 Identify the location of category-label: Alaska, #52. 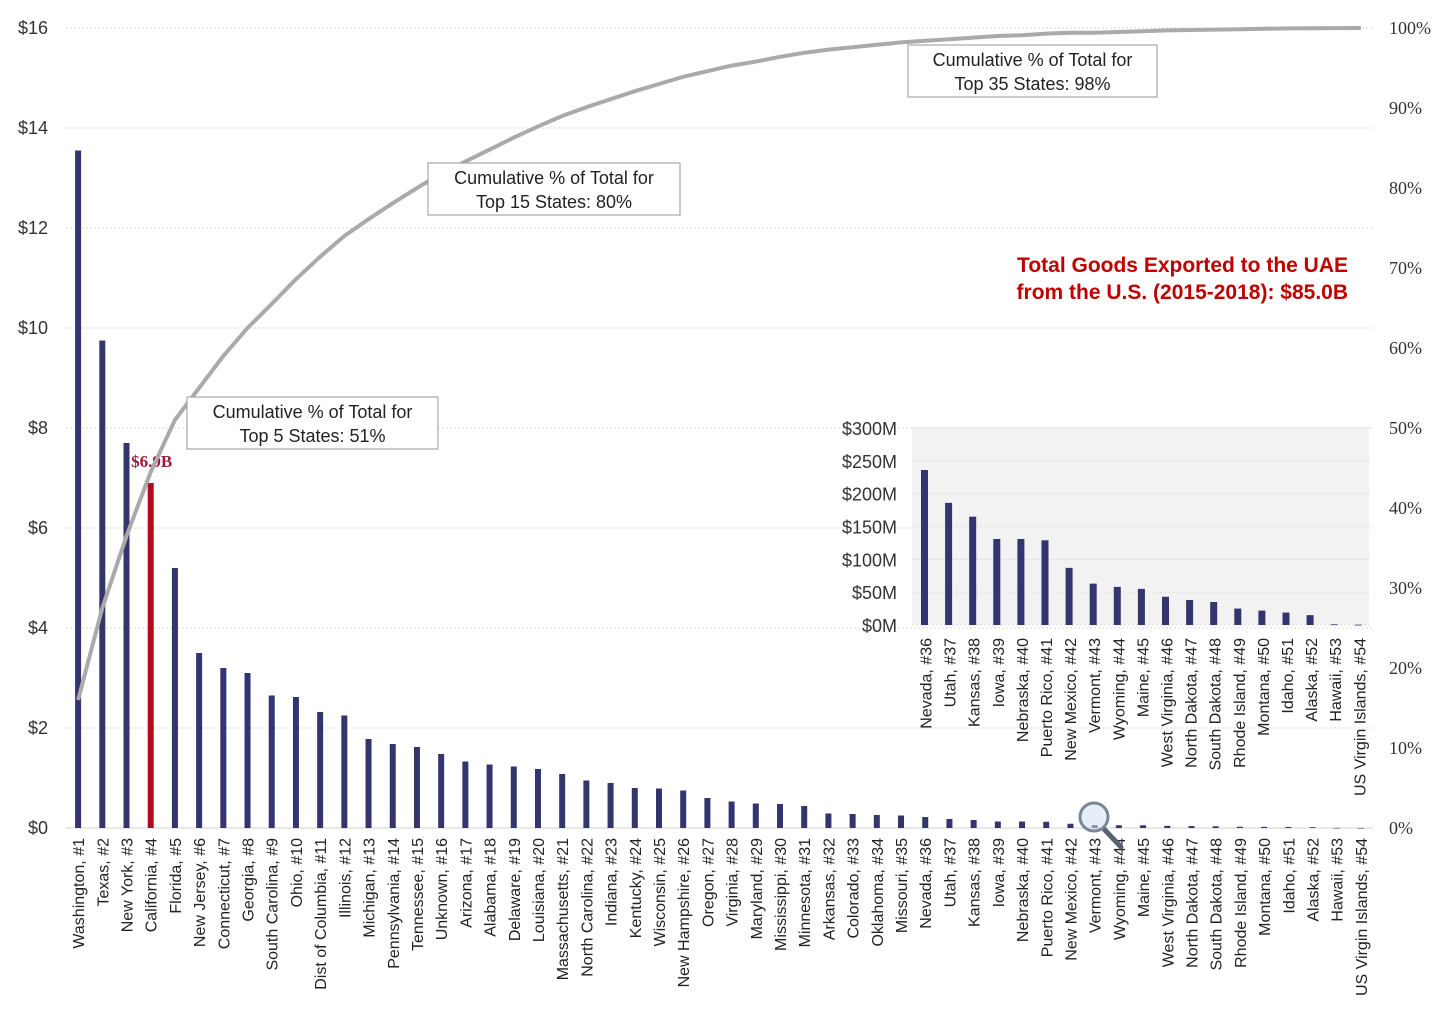
(1313, 880).